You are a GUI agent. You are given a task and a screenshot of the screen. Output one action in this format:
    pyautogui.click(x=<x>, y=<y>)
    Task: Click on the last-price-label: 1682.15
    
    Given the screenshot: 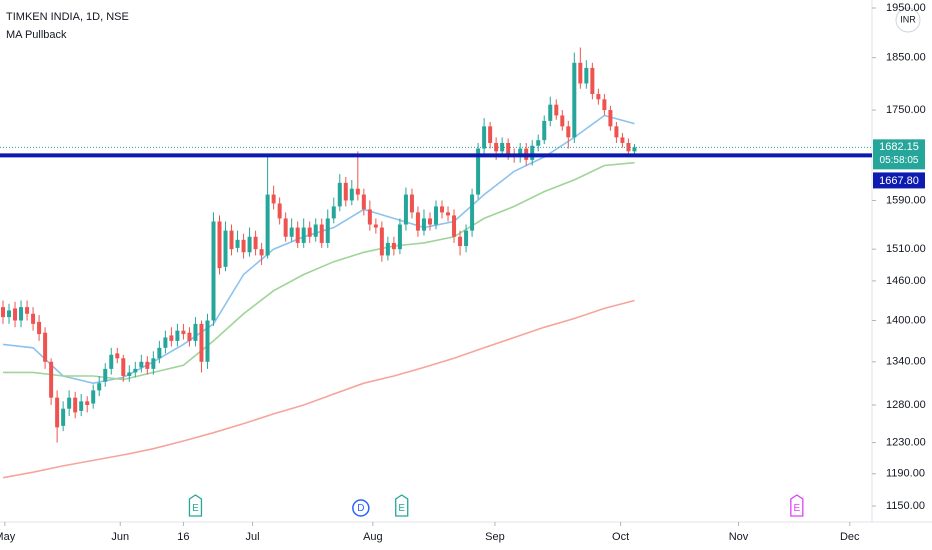 What is the action you would take?
    pyautogui.click(x=899, y=147)
    